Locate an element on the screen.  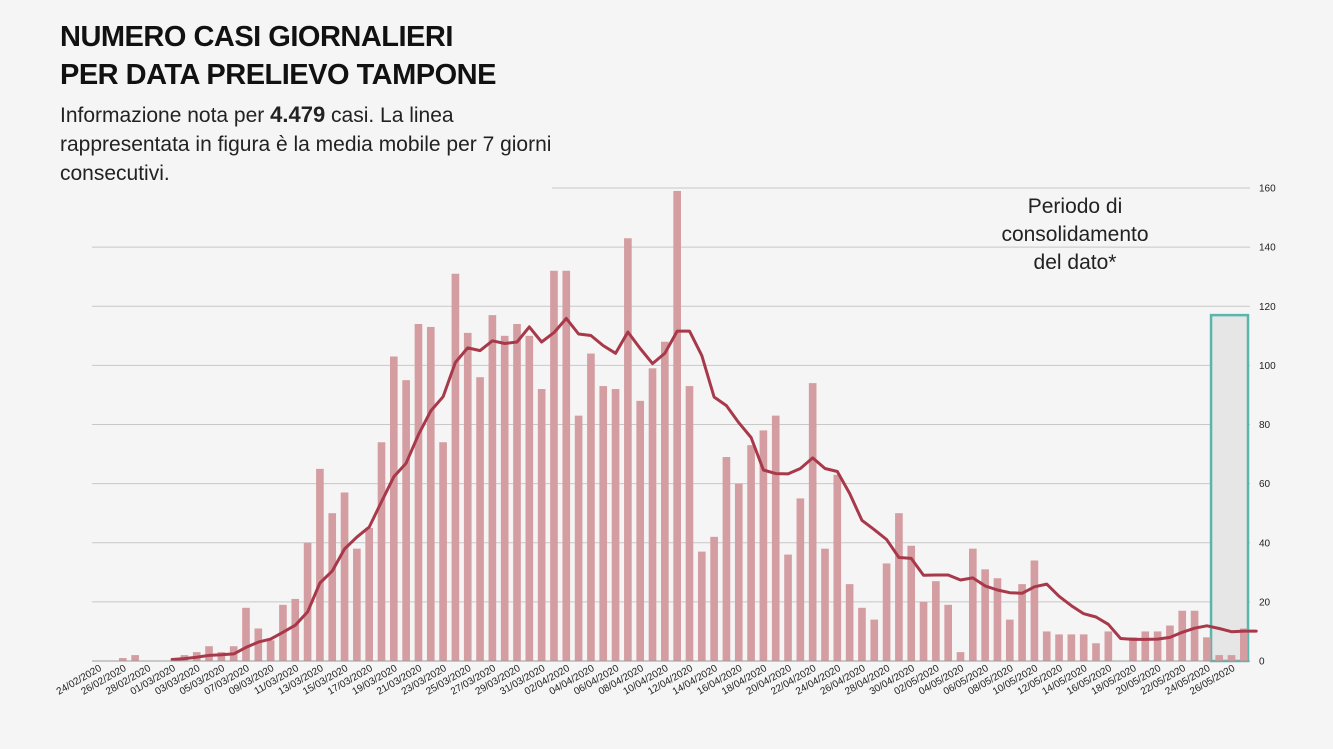
y-tick-label: 80 is located at coordinates (1265, 425).